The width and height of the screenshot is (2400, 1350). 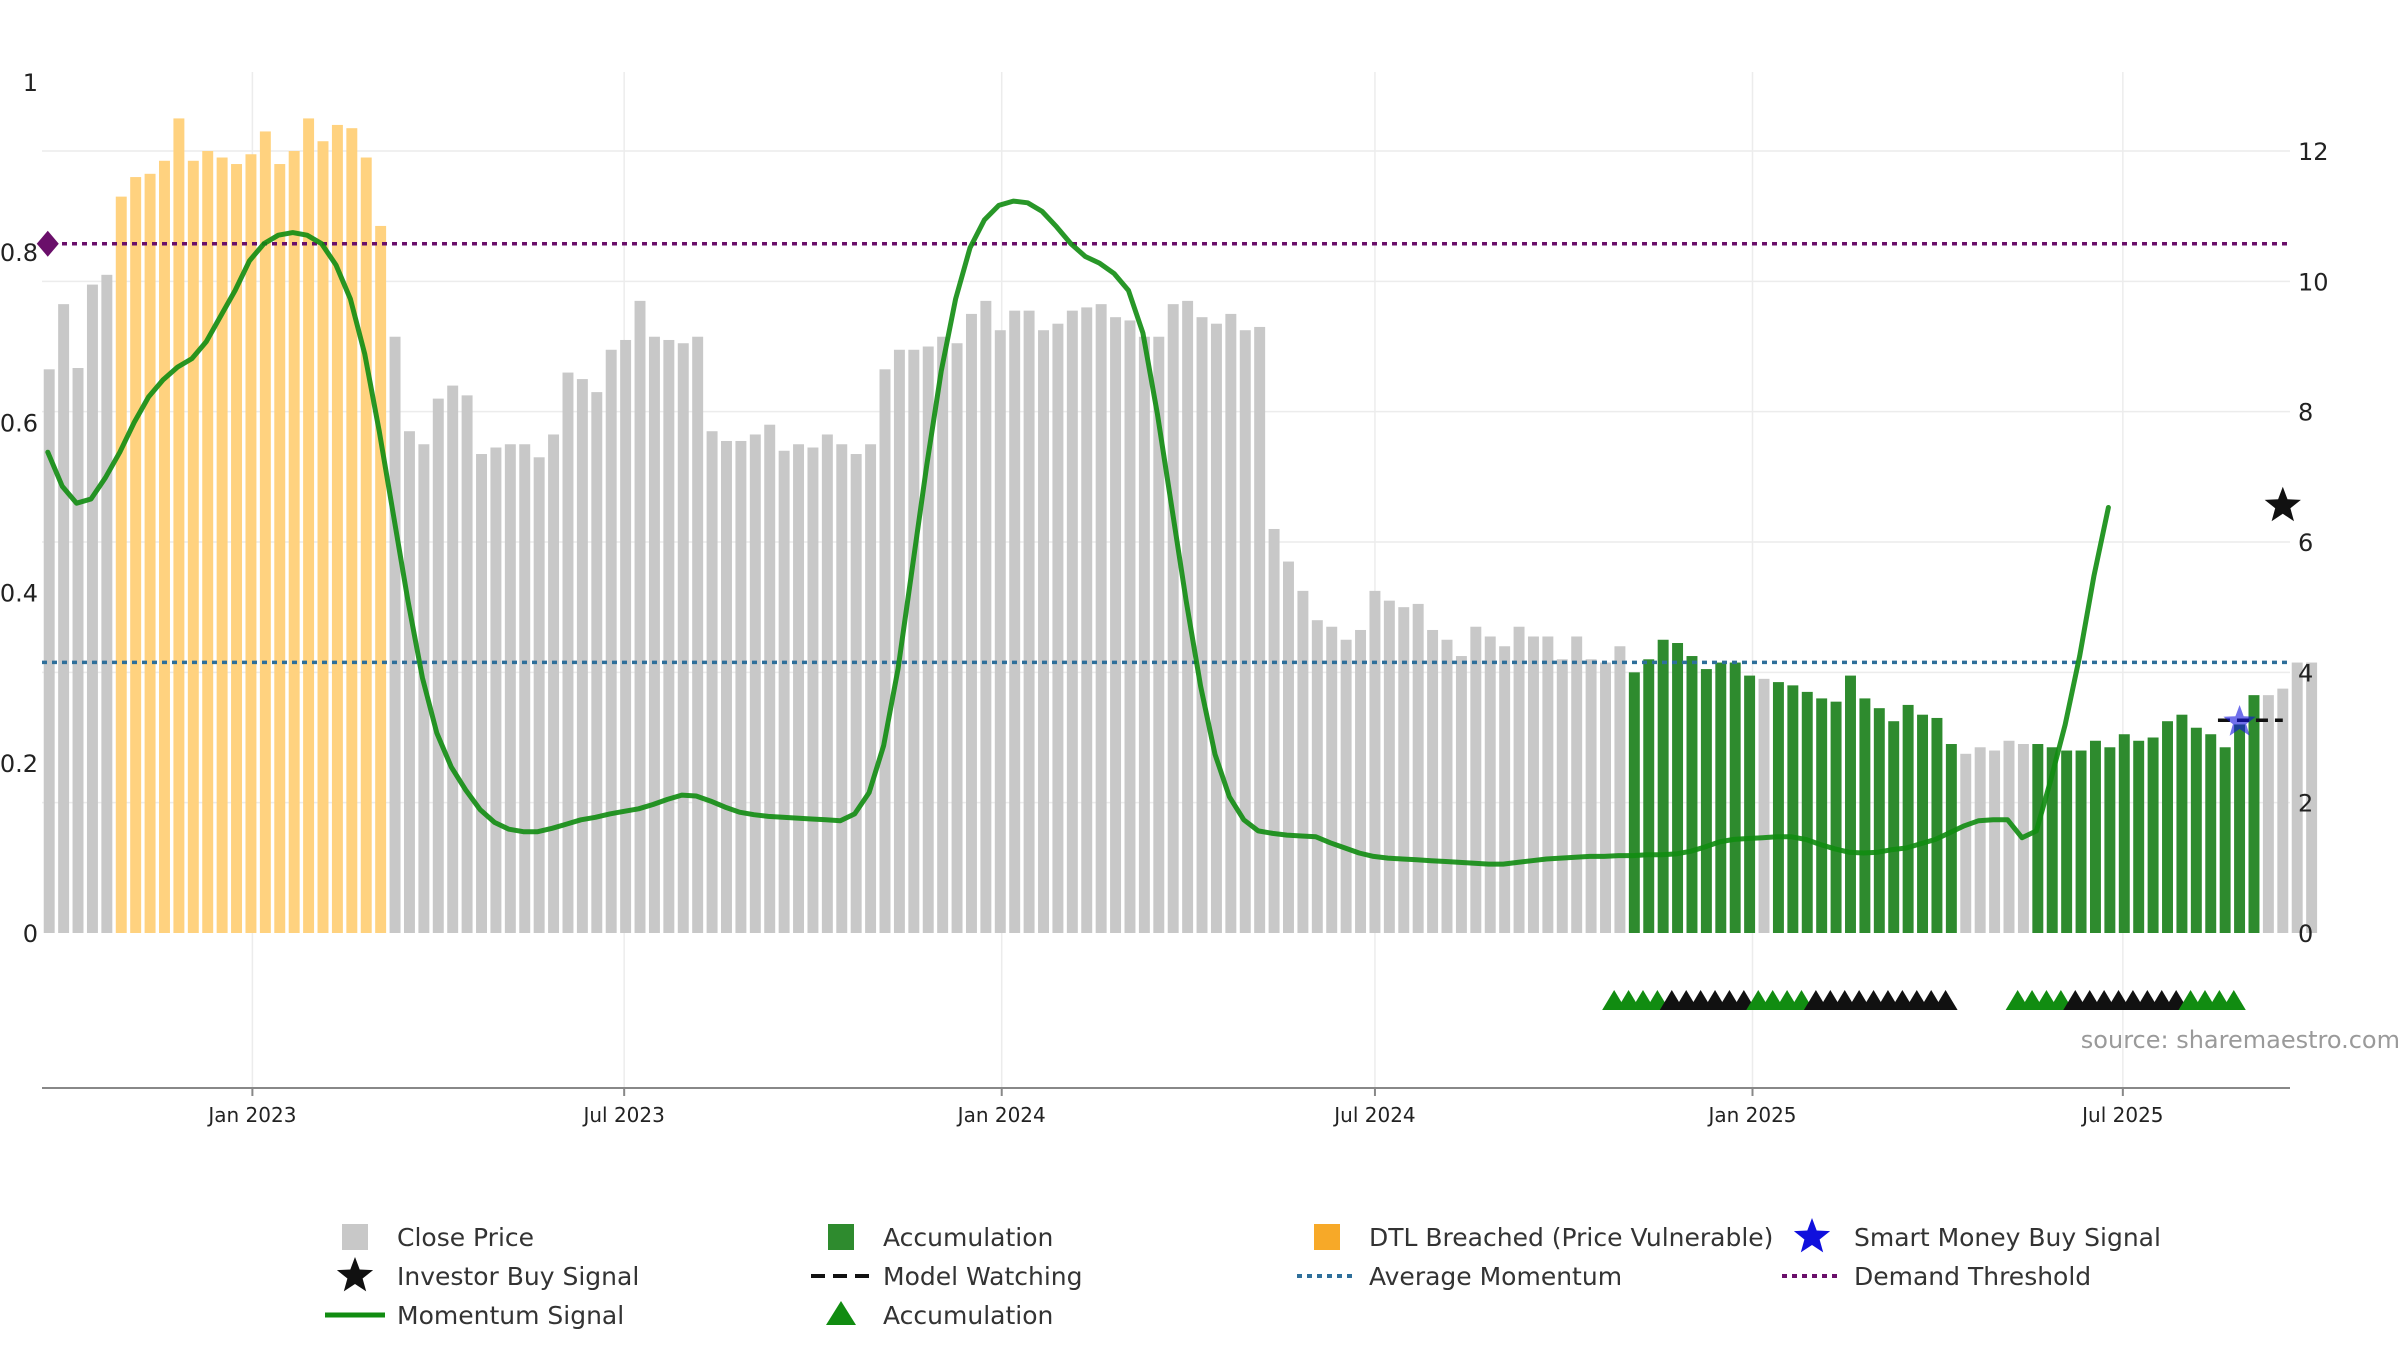 I want to click on legend-swatch, so click(x=841, y=1237).